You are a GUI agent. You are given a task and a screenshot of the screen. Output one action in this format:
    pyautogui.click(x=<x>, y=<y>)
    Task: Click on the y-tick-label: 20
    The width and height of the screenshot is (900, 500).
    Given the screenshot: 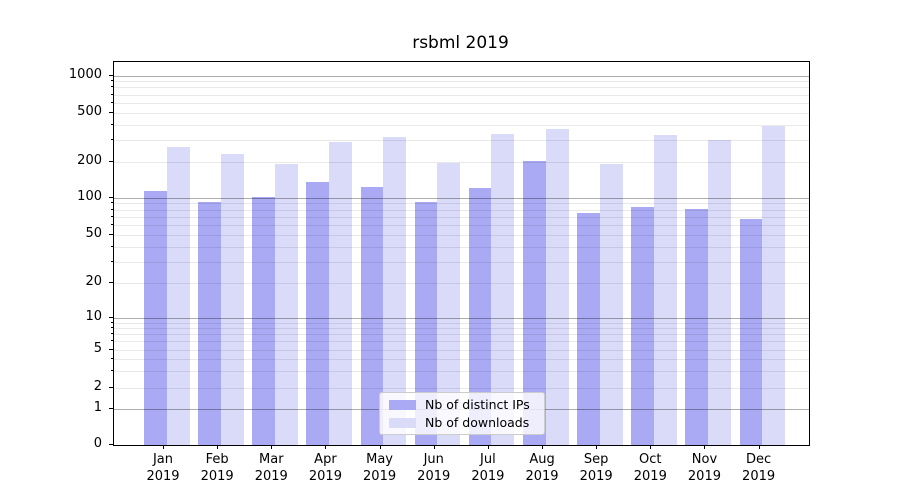 What is the action you would take?
    pyautogui.click(x=93, y=281)
    